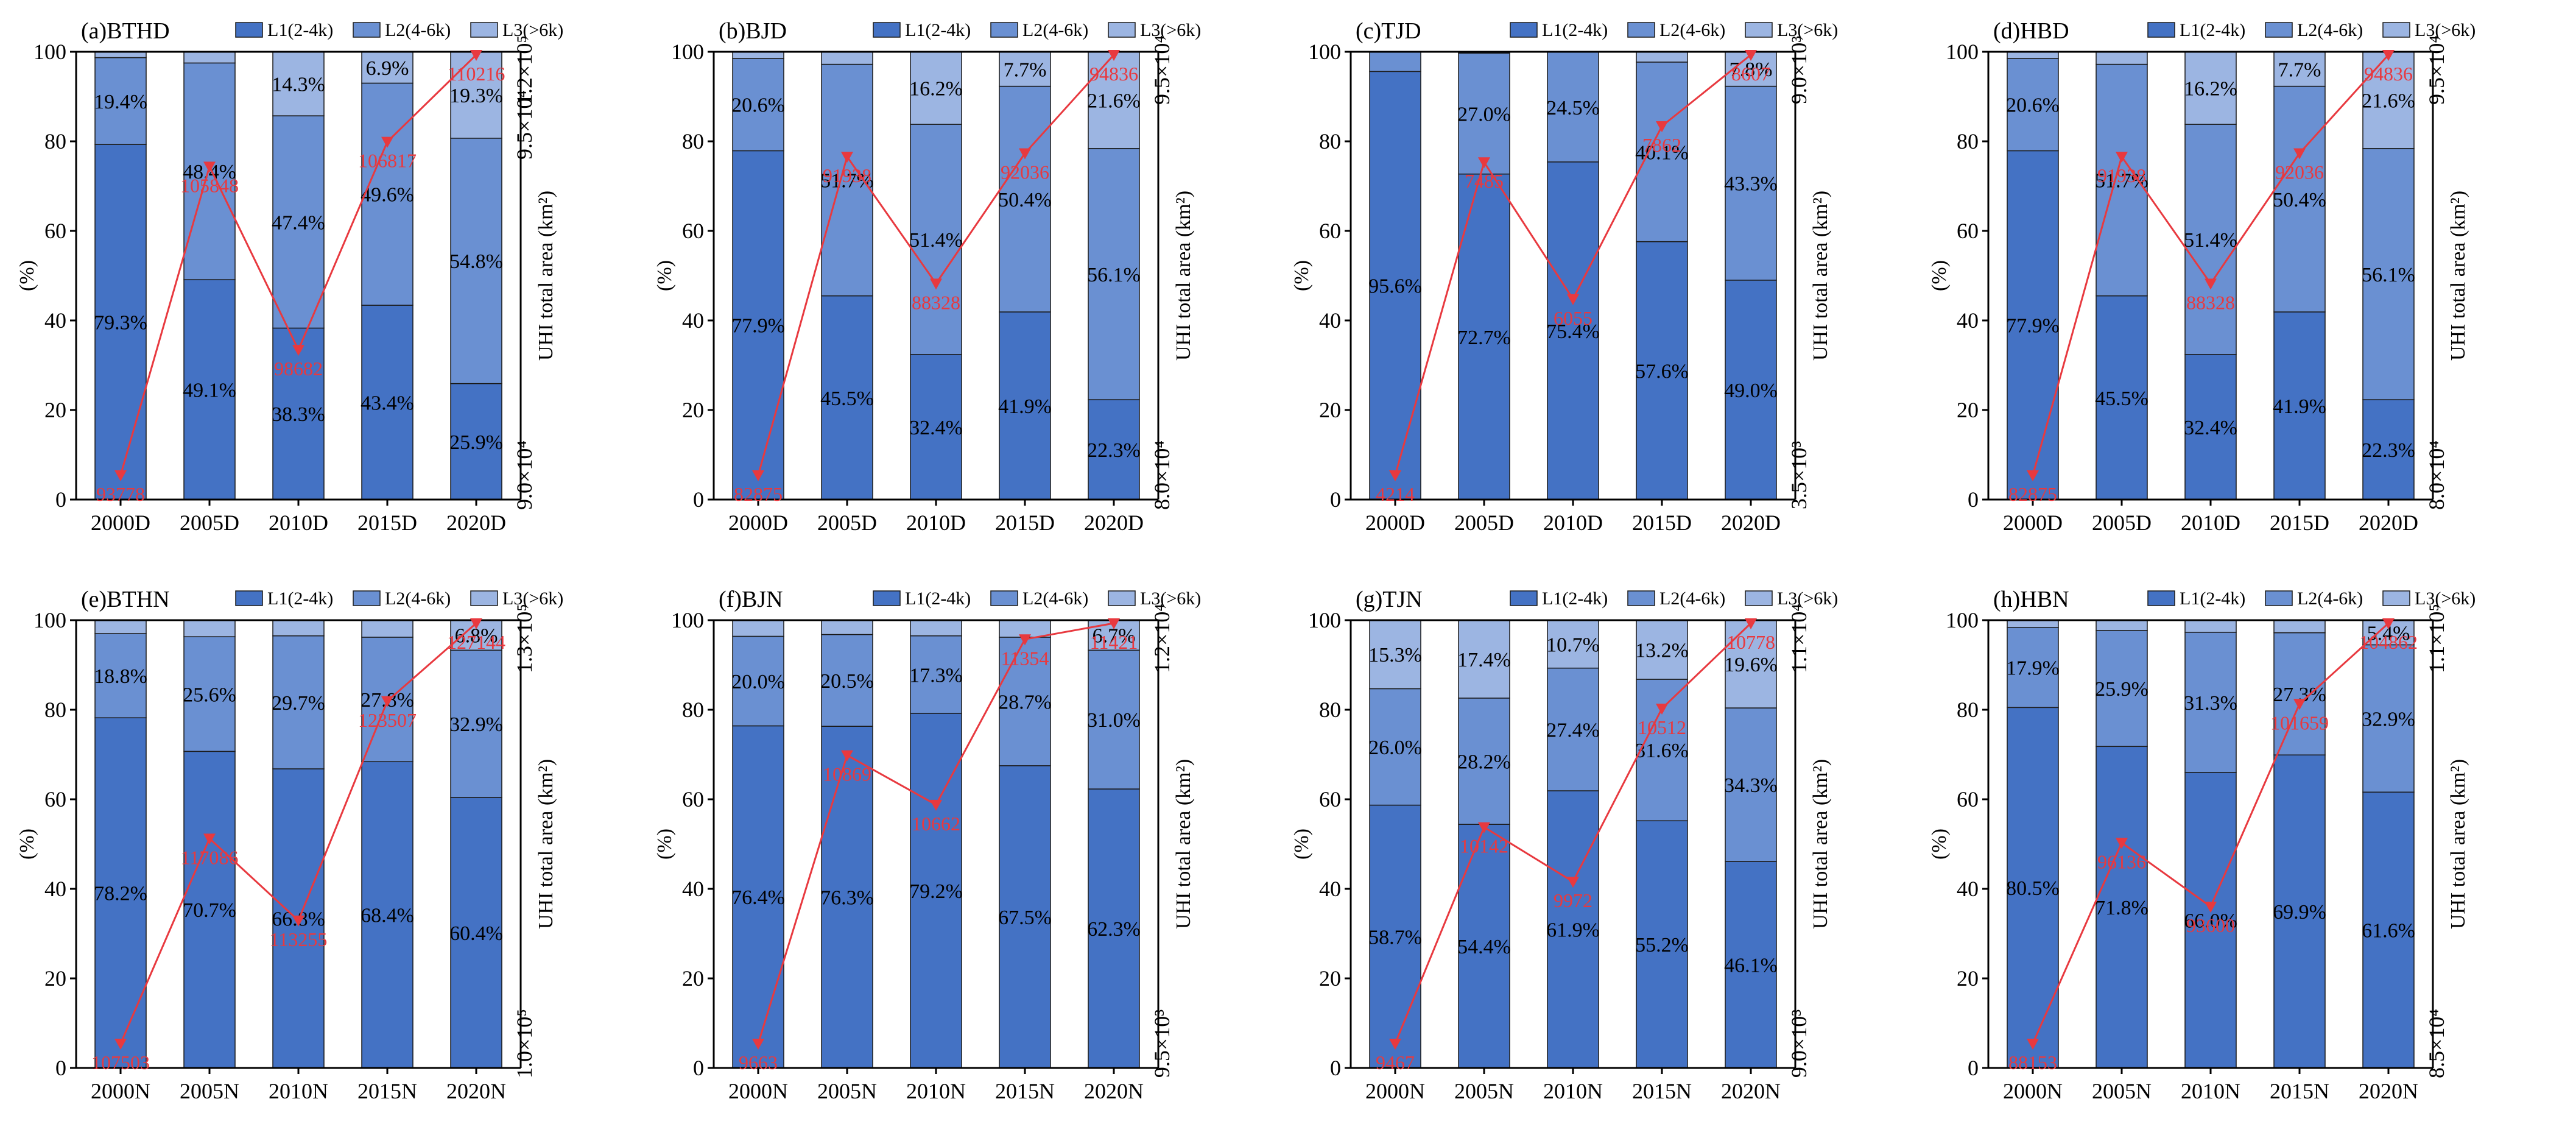  What do you see at coordinates (936, 302) in the screenshot?
I see `uhi-area-label: 88328` at bounding box center [936, 302].